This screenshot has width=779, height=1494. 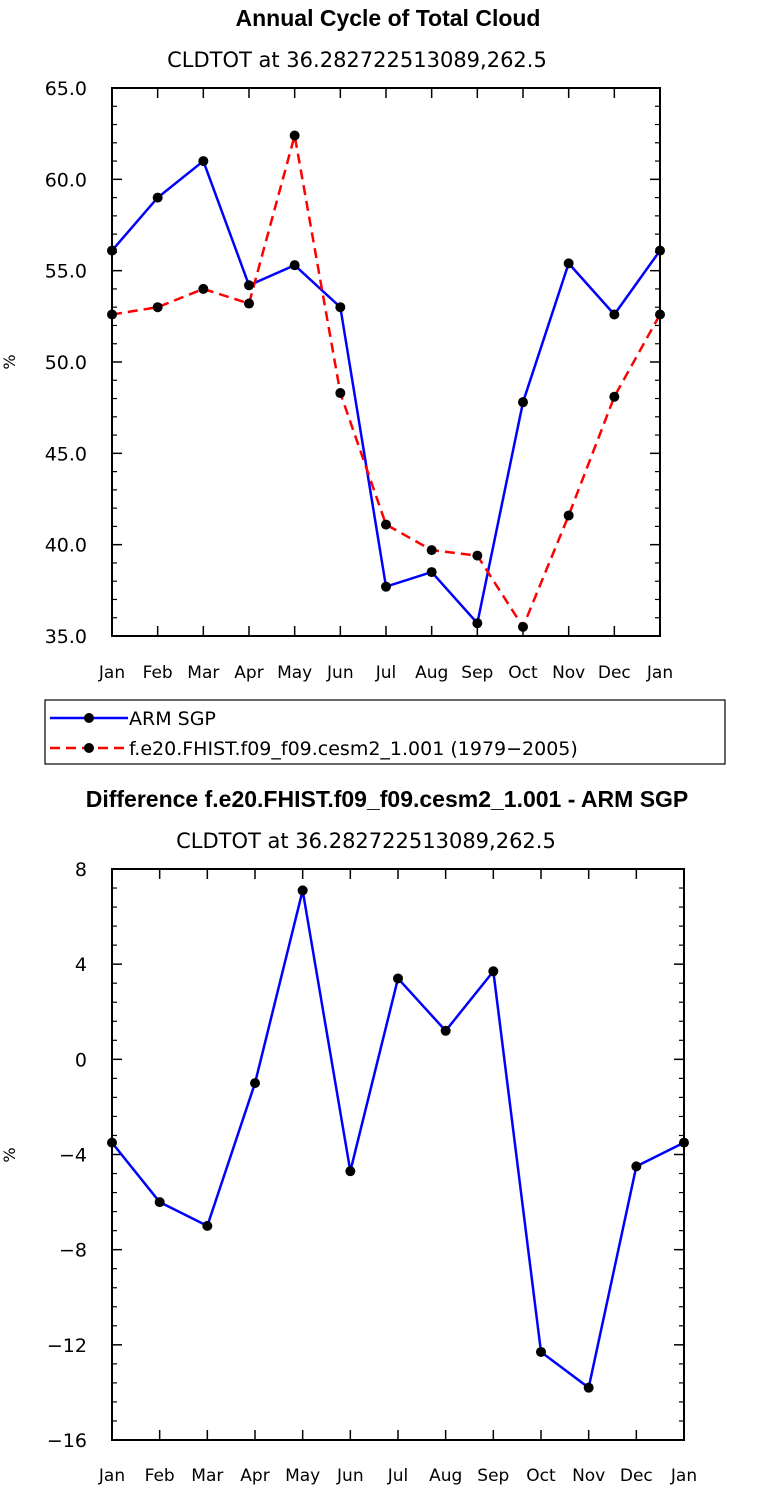 I want to click on chart1-xtick-label: Mar, so click(x=203, y=673).